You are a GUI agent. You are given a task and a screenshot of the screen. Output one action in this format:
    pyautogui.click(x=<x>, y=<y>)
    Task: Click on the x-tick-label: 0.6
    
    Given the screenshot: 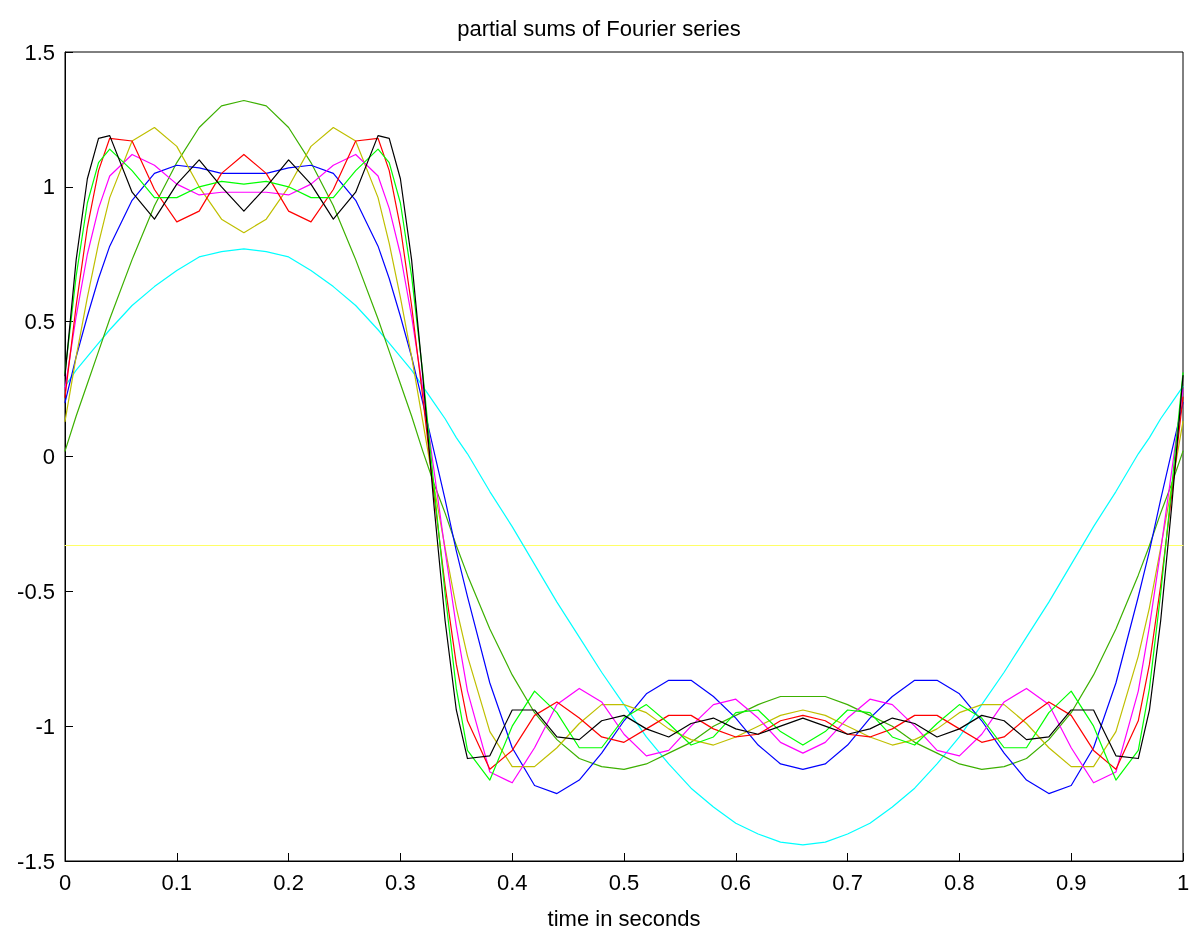 What is the action you would take?
    pyautogui.click(x=736, y=882)
    